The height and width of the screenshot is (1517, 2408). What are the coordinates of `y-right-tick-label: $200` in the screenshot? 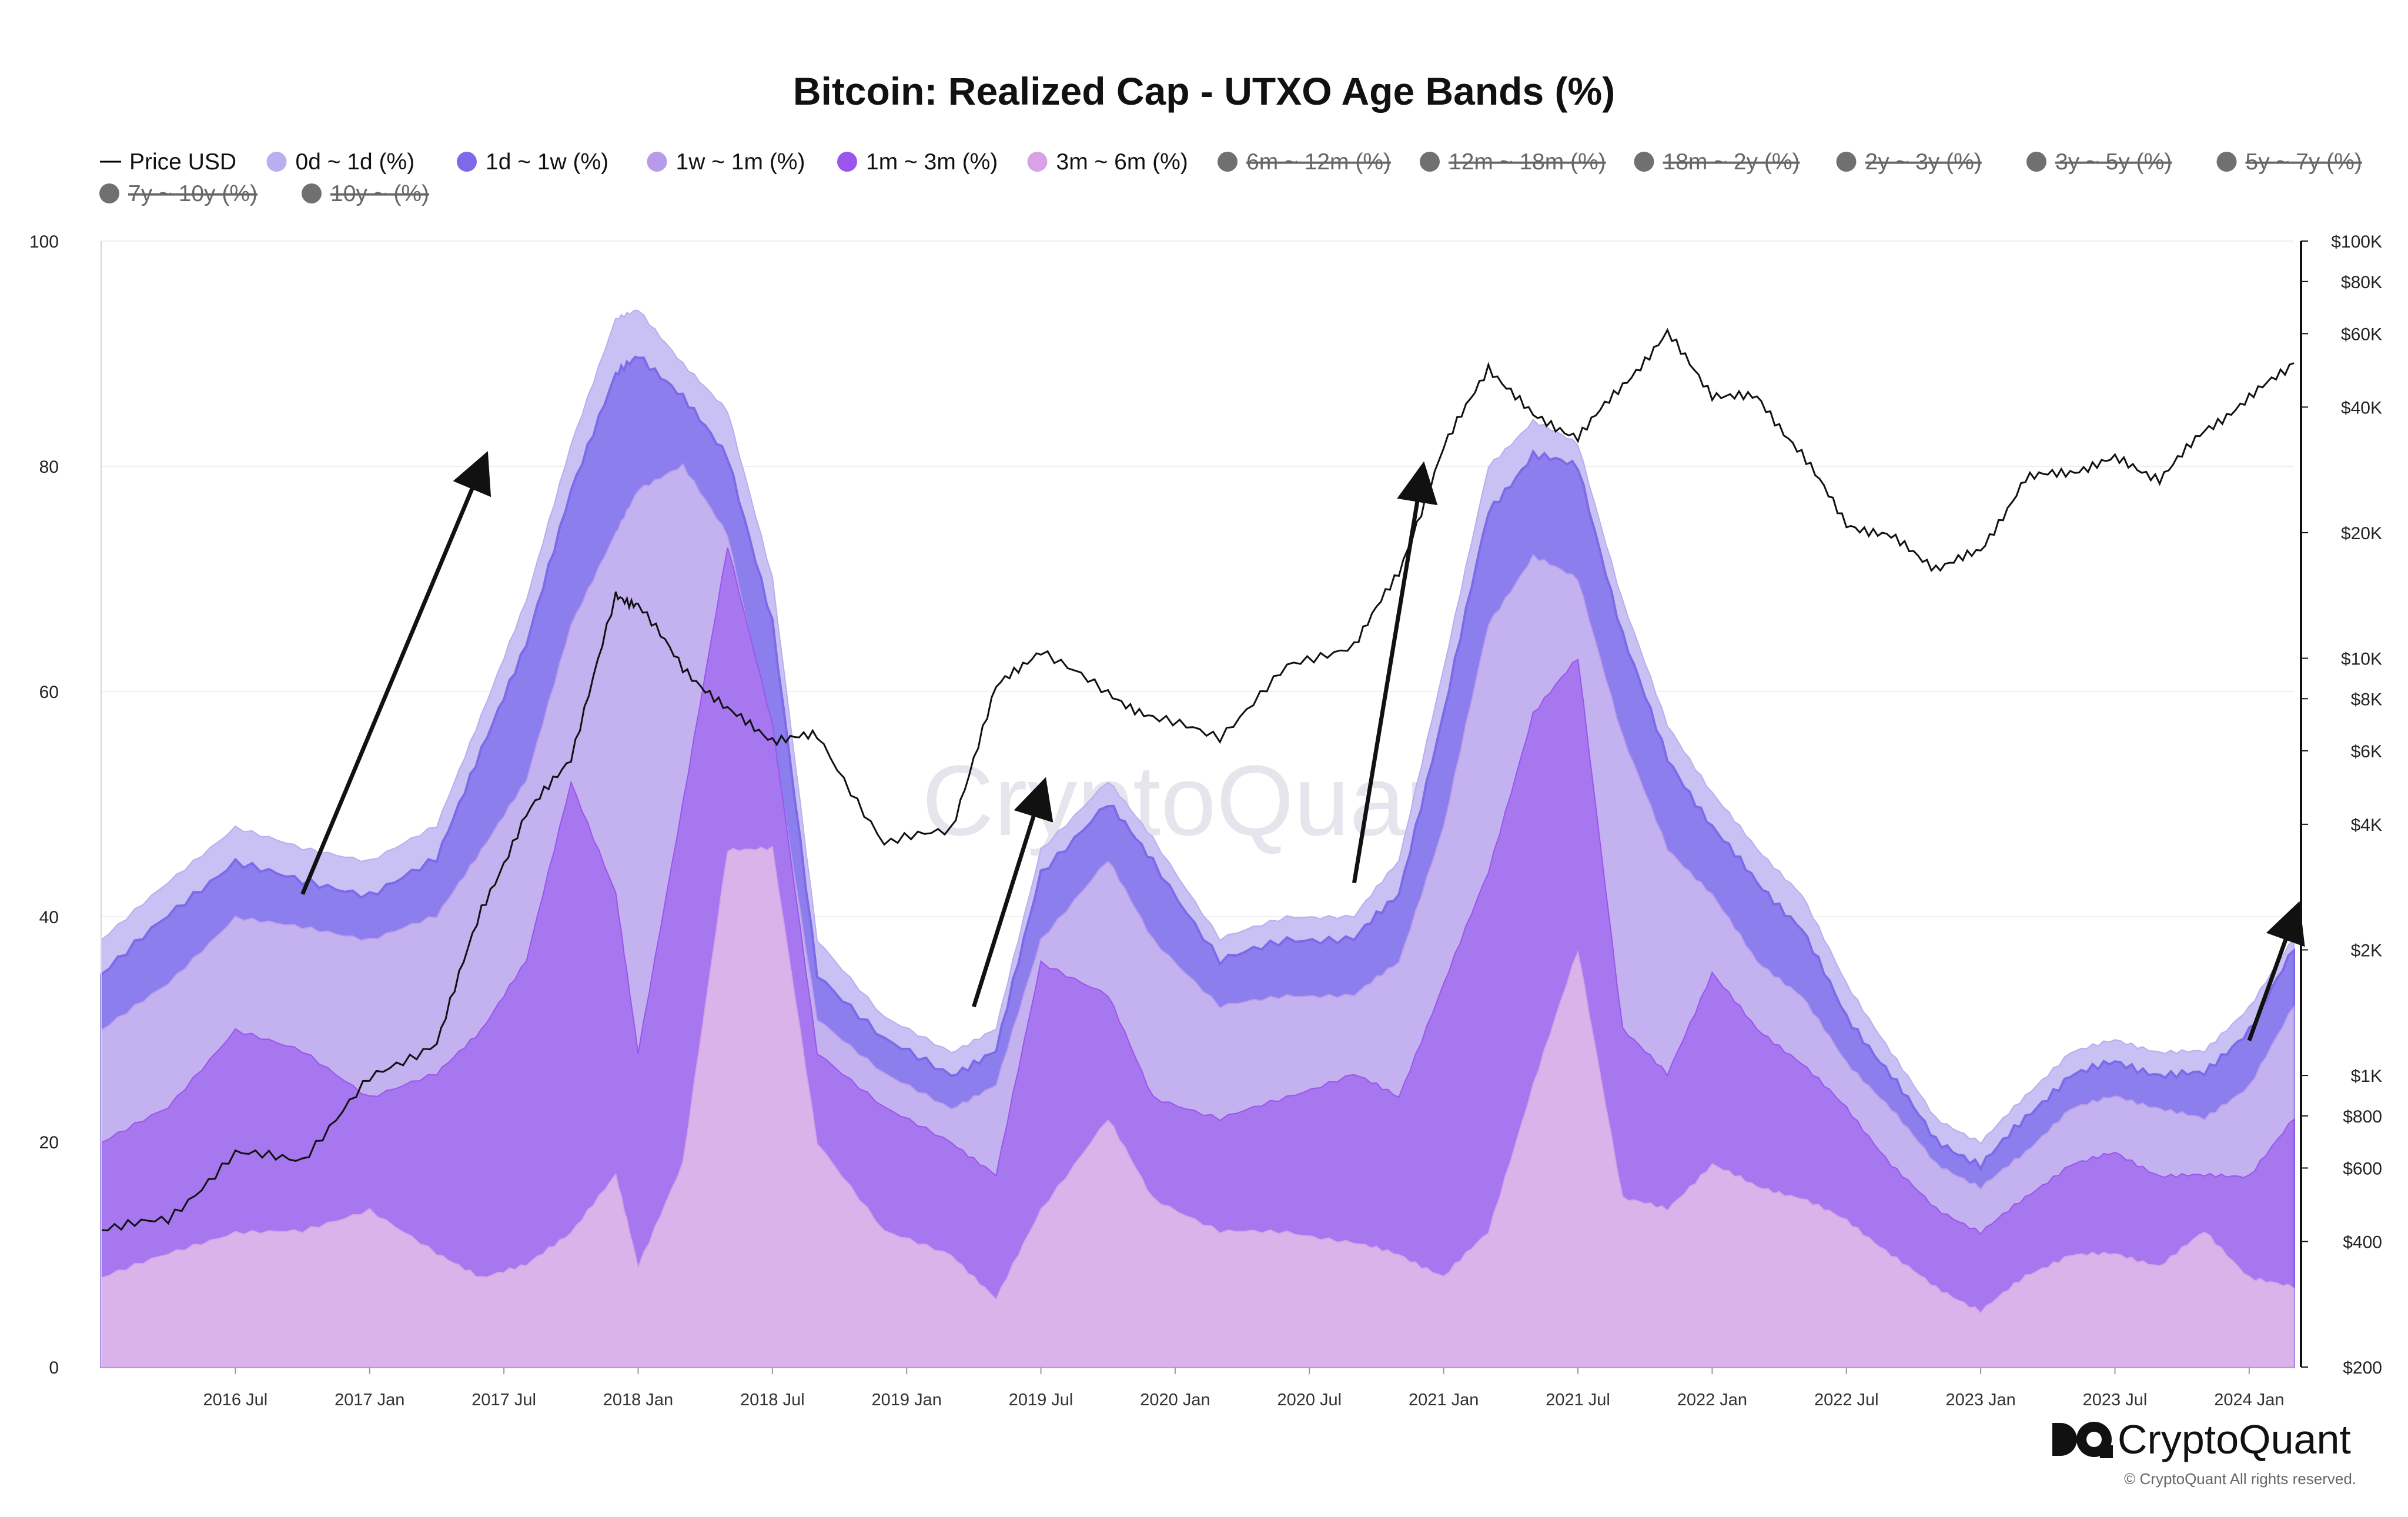 It's located at (2362, 1368).